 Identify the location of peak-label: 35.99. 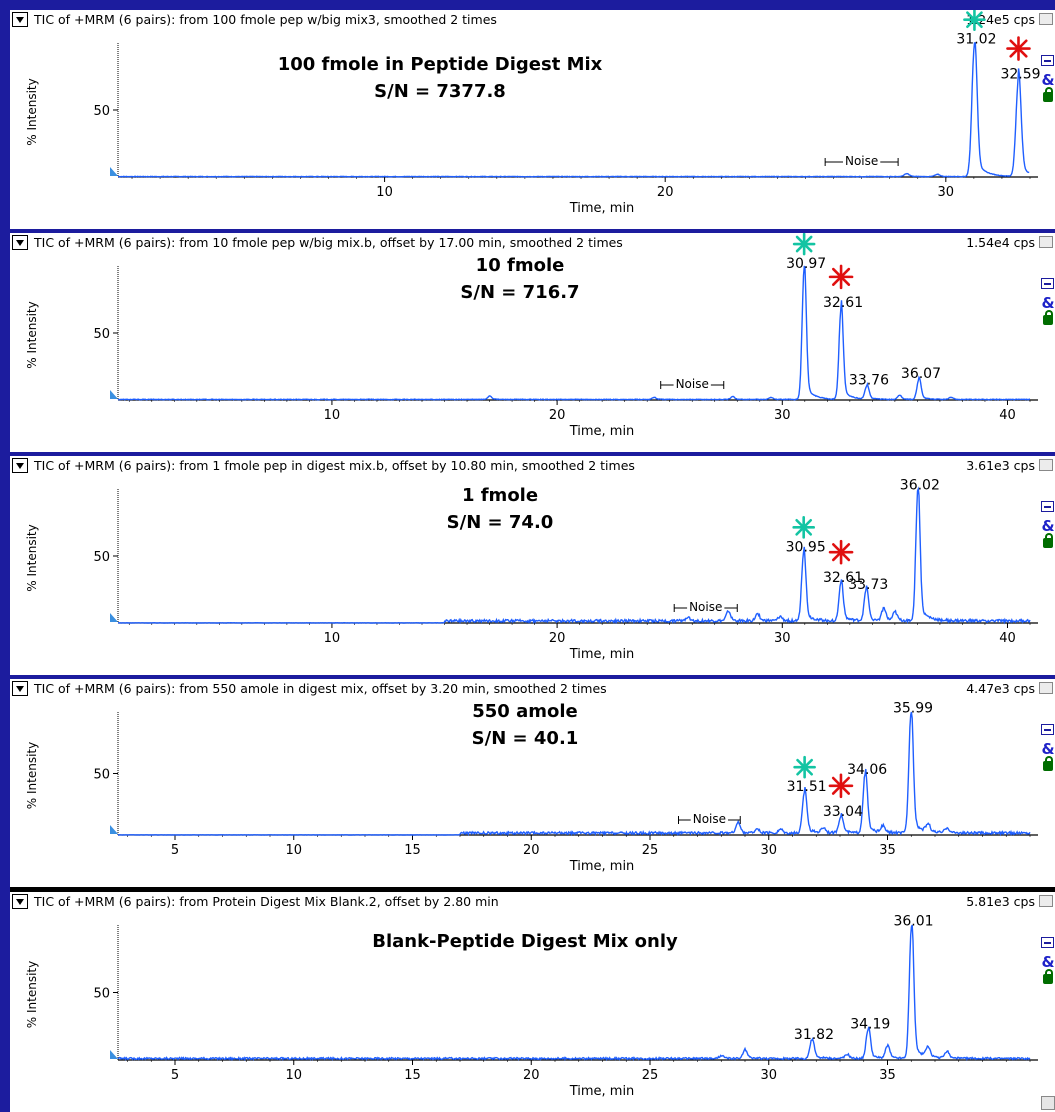
(913, 708).